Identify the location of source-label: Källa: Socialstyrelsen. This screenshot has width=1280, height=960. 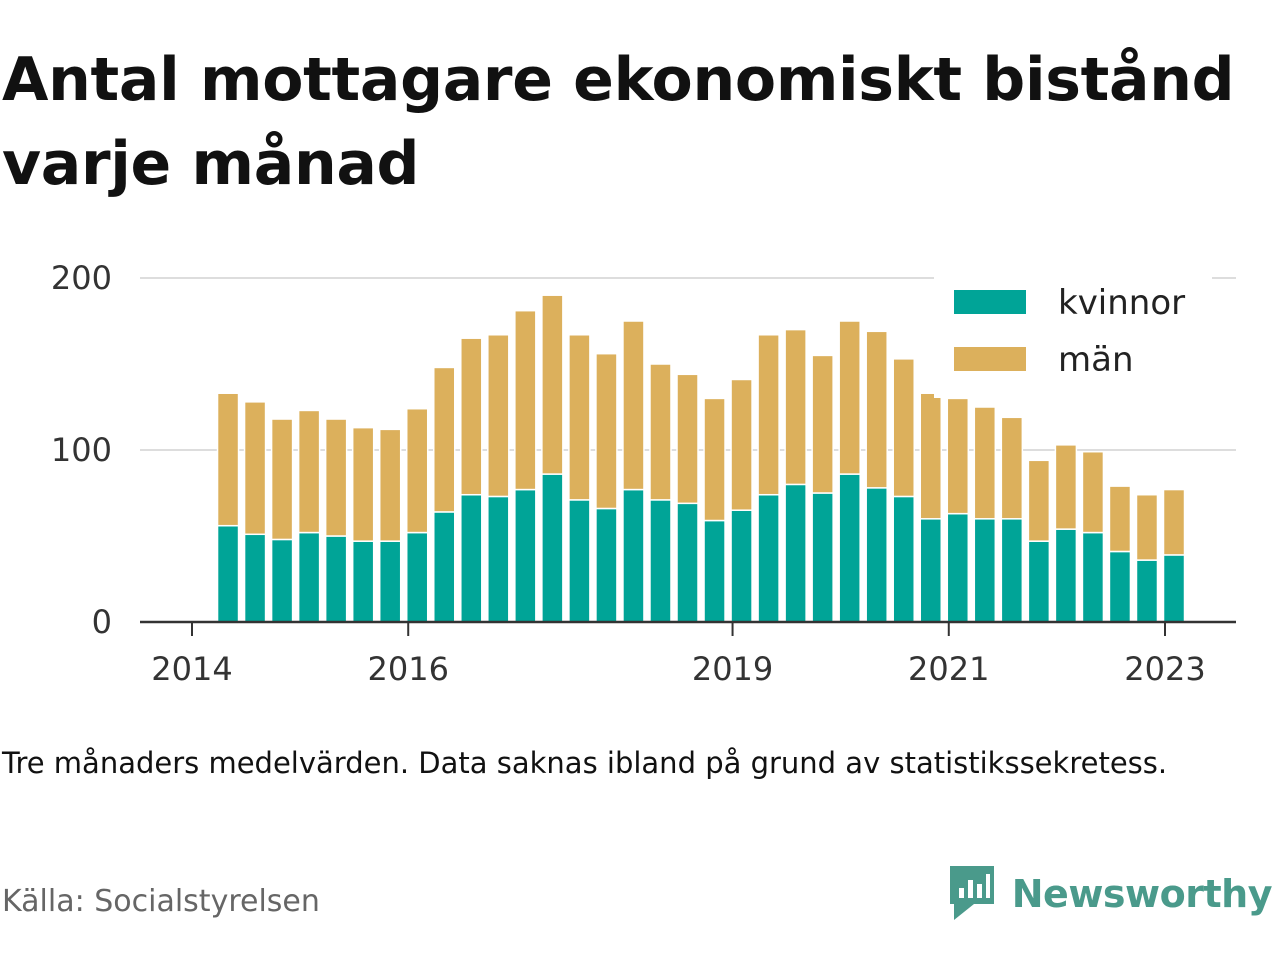
(161, 901).